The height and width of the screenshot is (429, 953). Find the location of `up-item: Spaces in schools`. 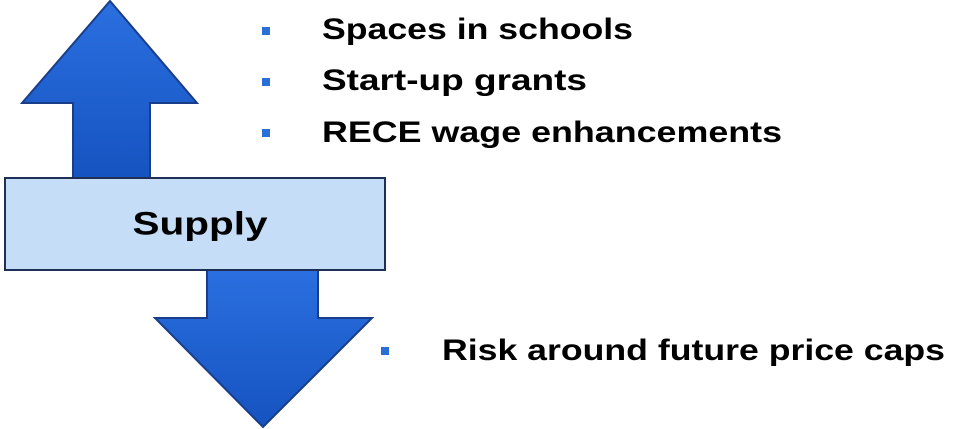

up-item: Spaces in schools is located at coordinates (477, 29).